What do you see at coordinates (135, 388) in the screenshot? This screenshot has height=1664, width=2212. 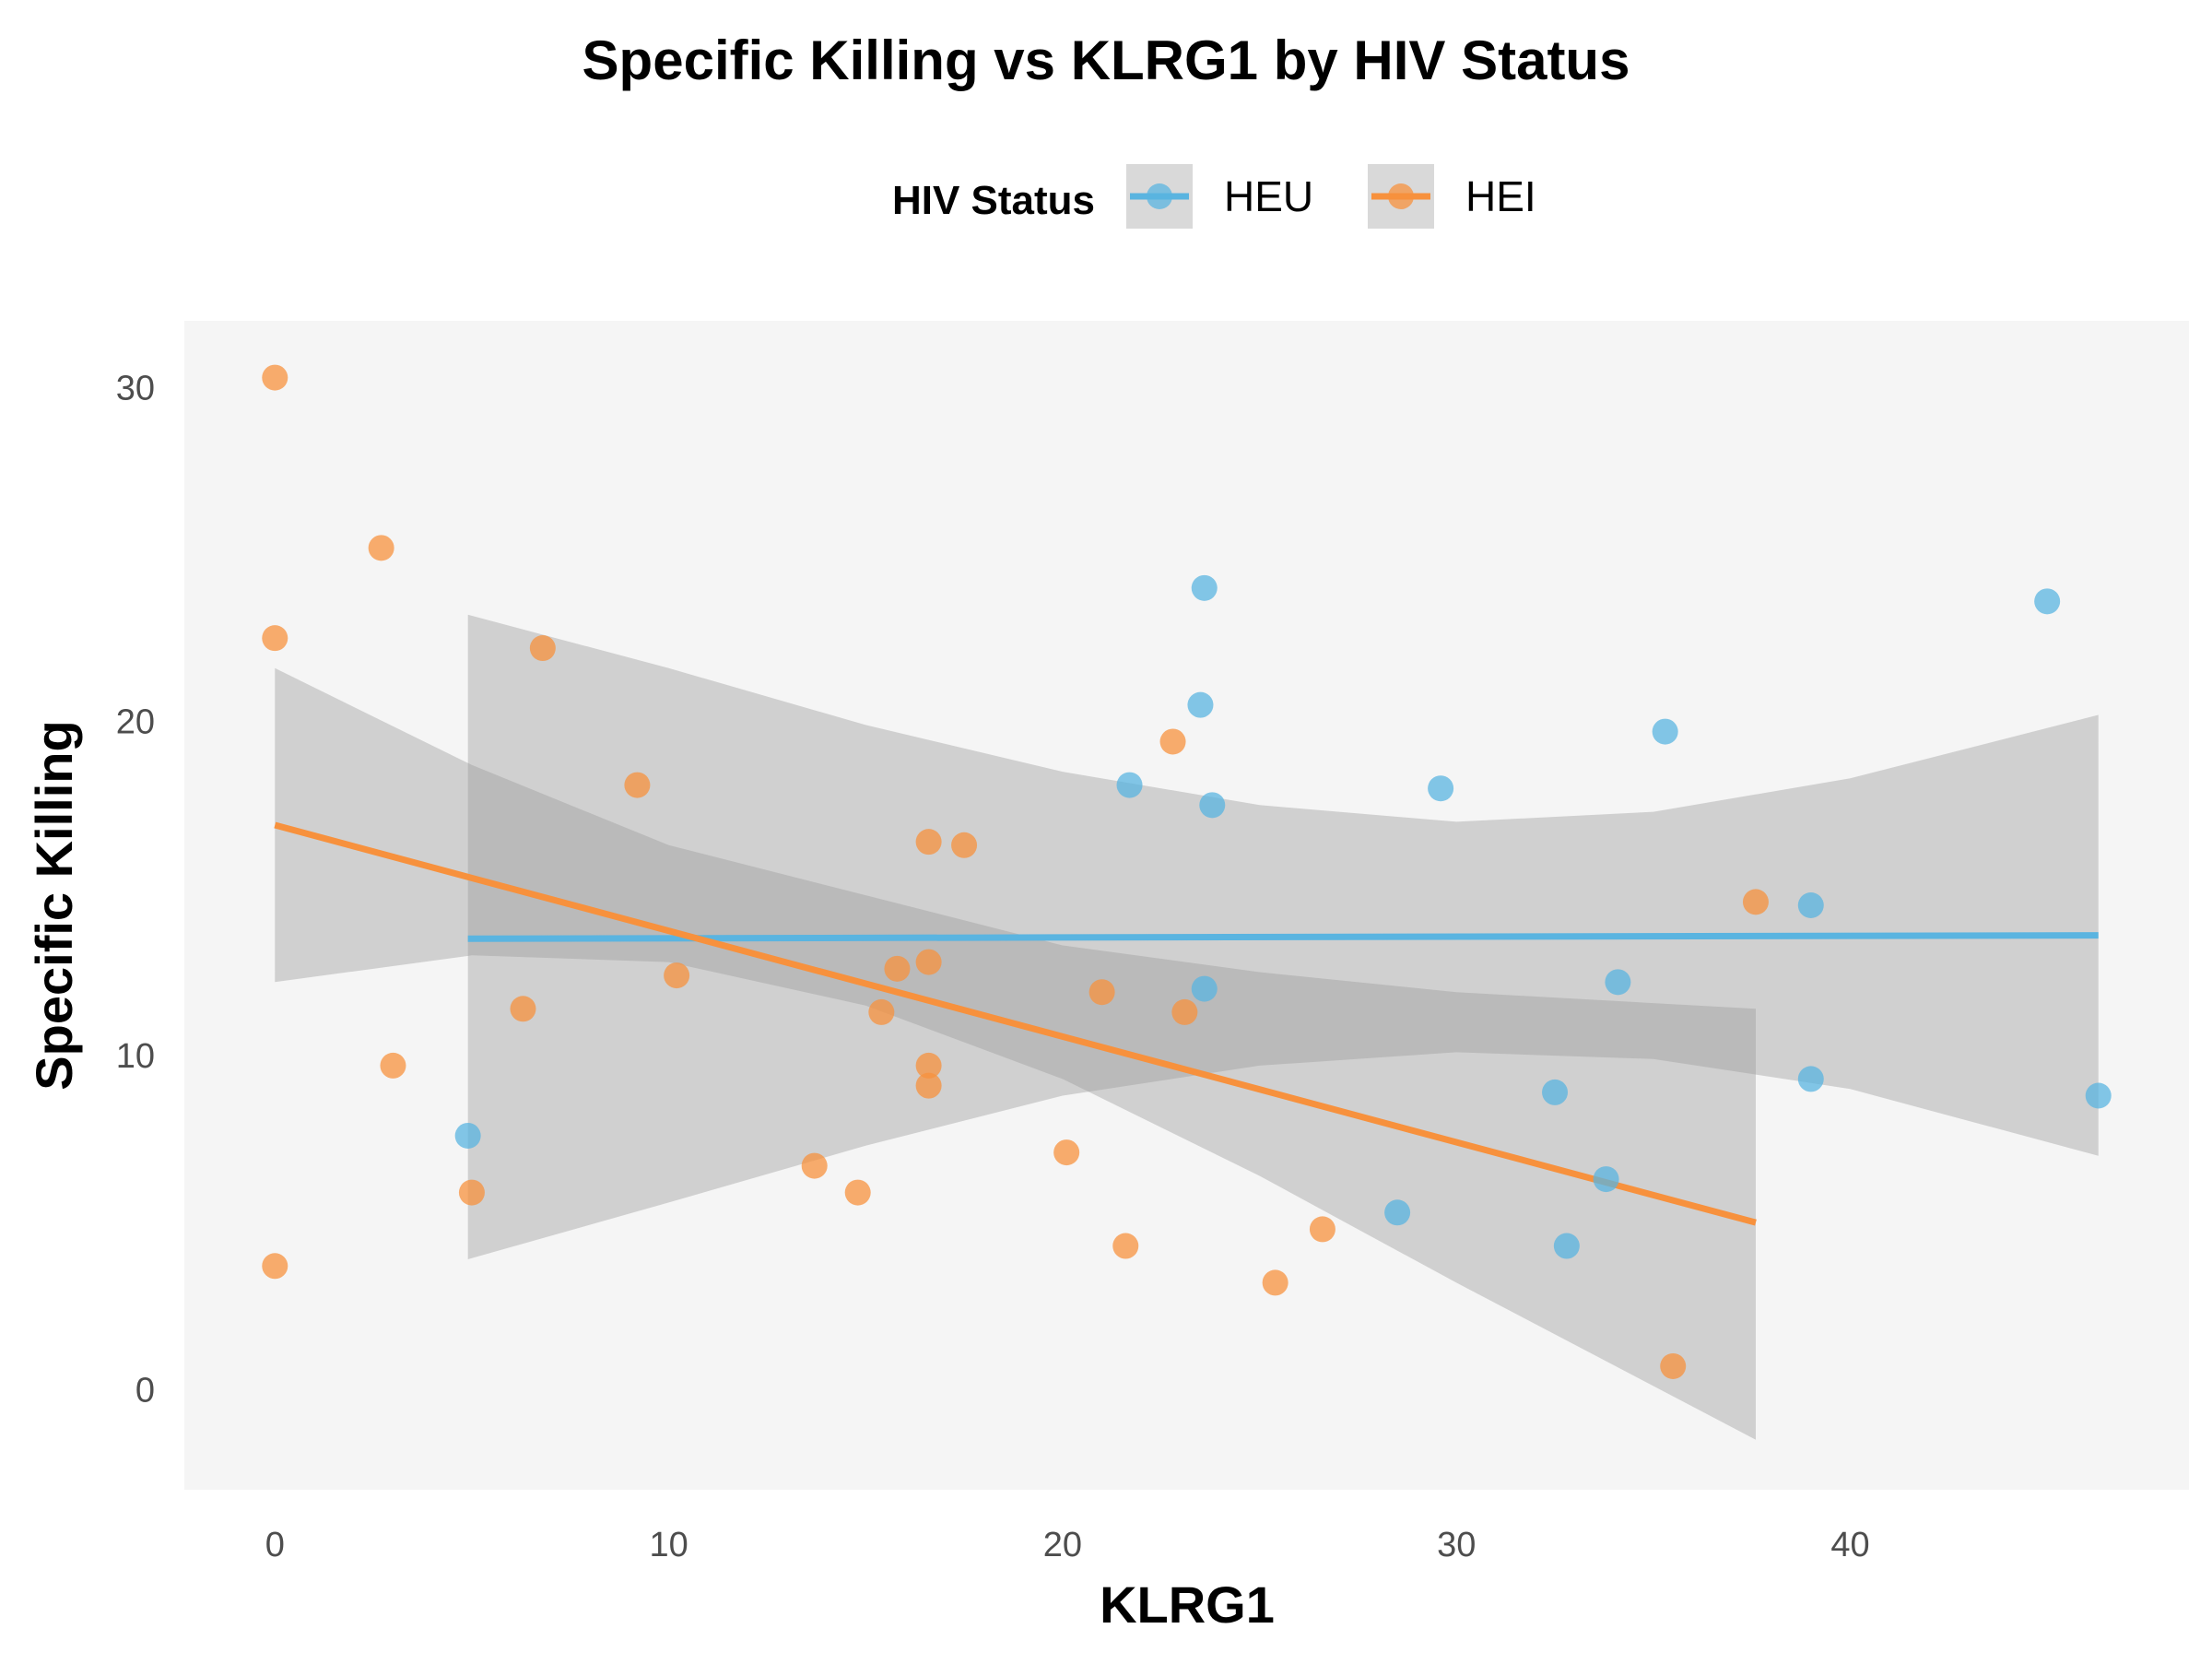 I see `y-tick-label: 30` at bounding box center [135, 388].